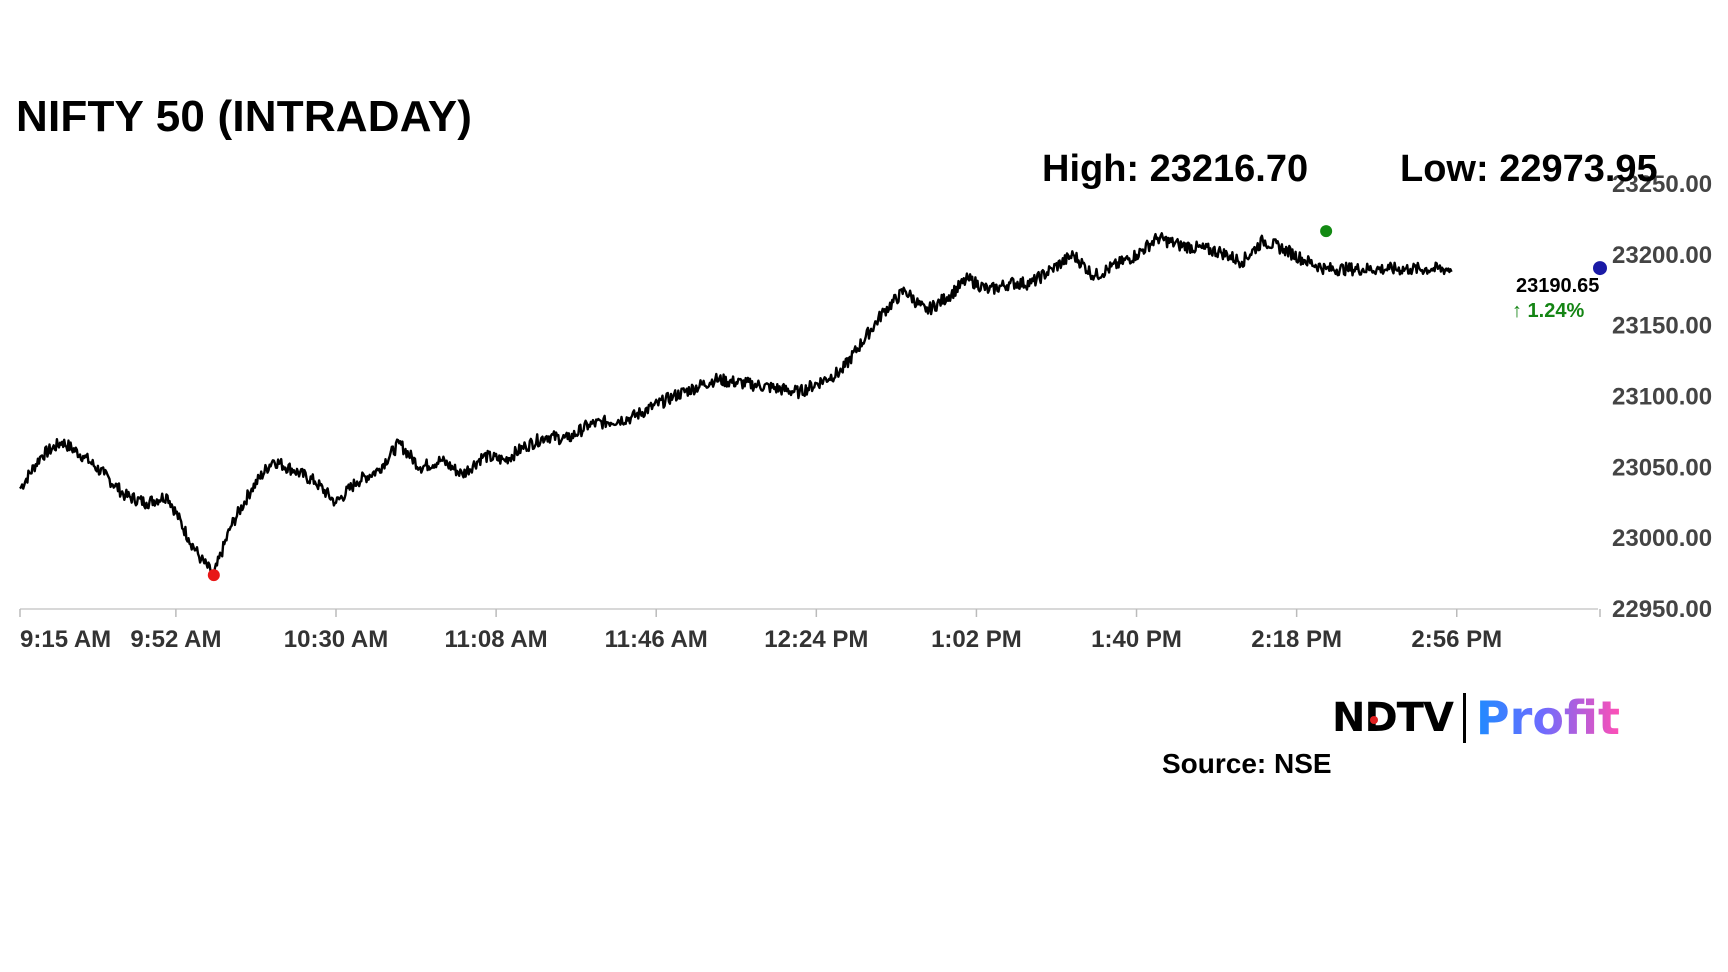 This screenshot has width=1728, height=972. Describe the element at coordinates (1136, 639) in the screenshot. I see `x-tick-label: 1:40 PM` at that location.